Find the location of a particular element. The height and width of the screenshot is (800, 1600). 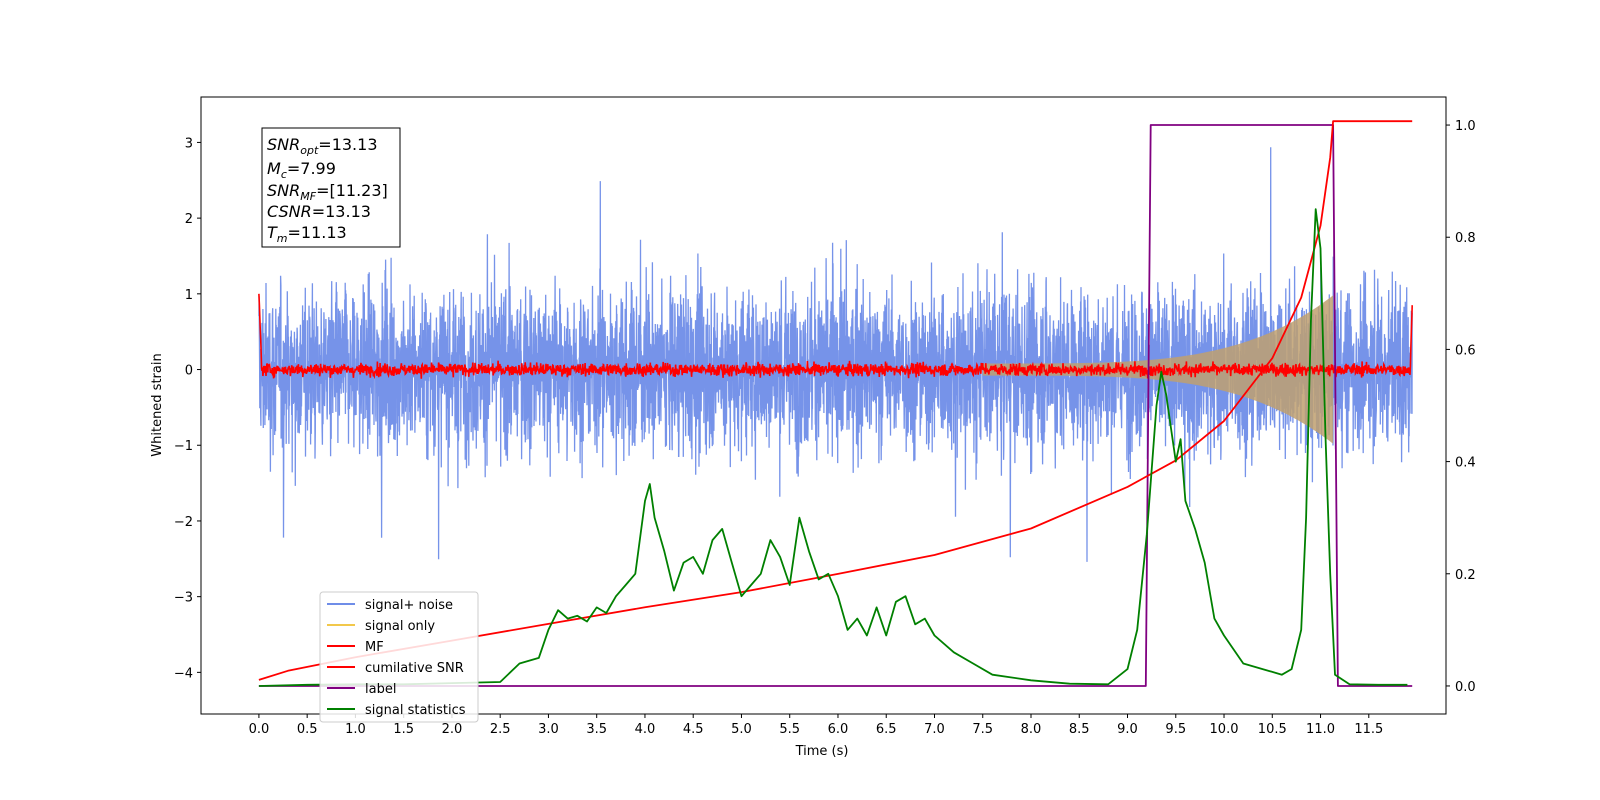

y-tick-label: 3 is located at coordinates (189, 143).